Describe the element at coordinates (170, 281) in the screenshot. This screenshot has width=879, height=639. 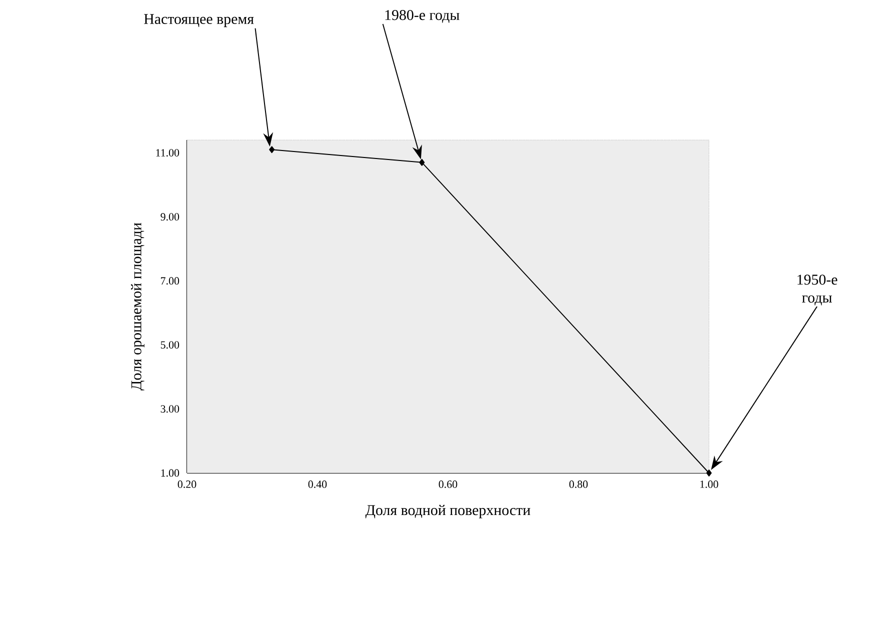
I see `y-tick-label: 7.00` at that location.